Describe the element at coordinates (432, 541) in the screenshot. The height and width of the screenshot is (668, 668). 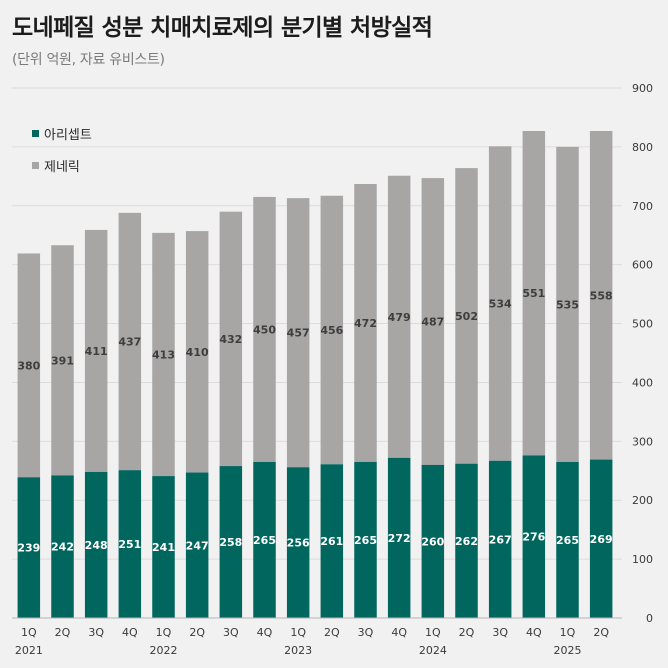
I see `data-label-aricept: 260` at that location.